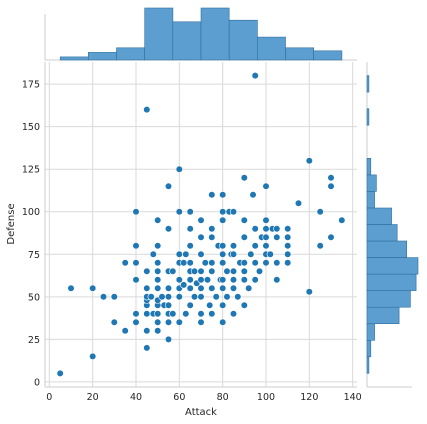 Image resolution: width=427 pixels, height=424 pixels. I want to click on x-tick-label: 80, so click(223, 397).